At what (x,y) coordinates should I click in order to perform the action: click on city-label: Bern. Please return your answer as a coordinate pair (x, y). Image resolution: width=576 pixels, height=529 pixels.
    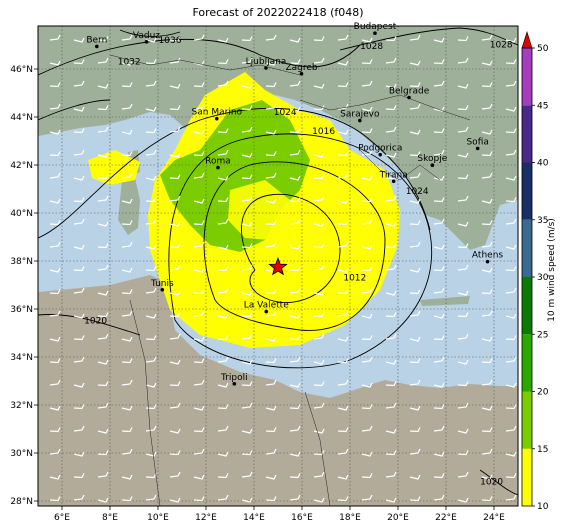
    Looking at the image, I should click on (96, 40).